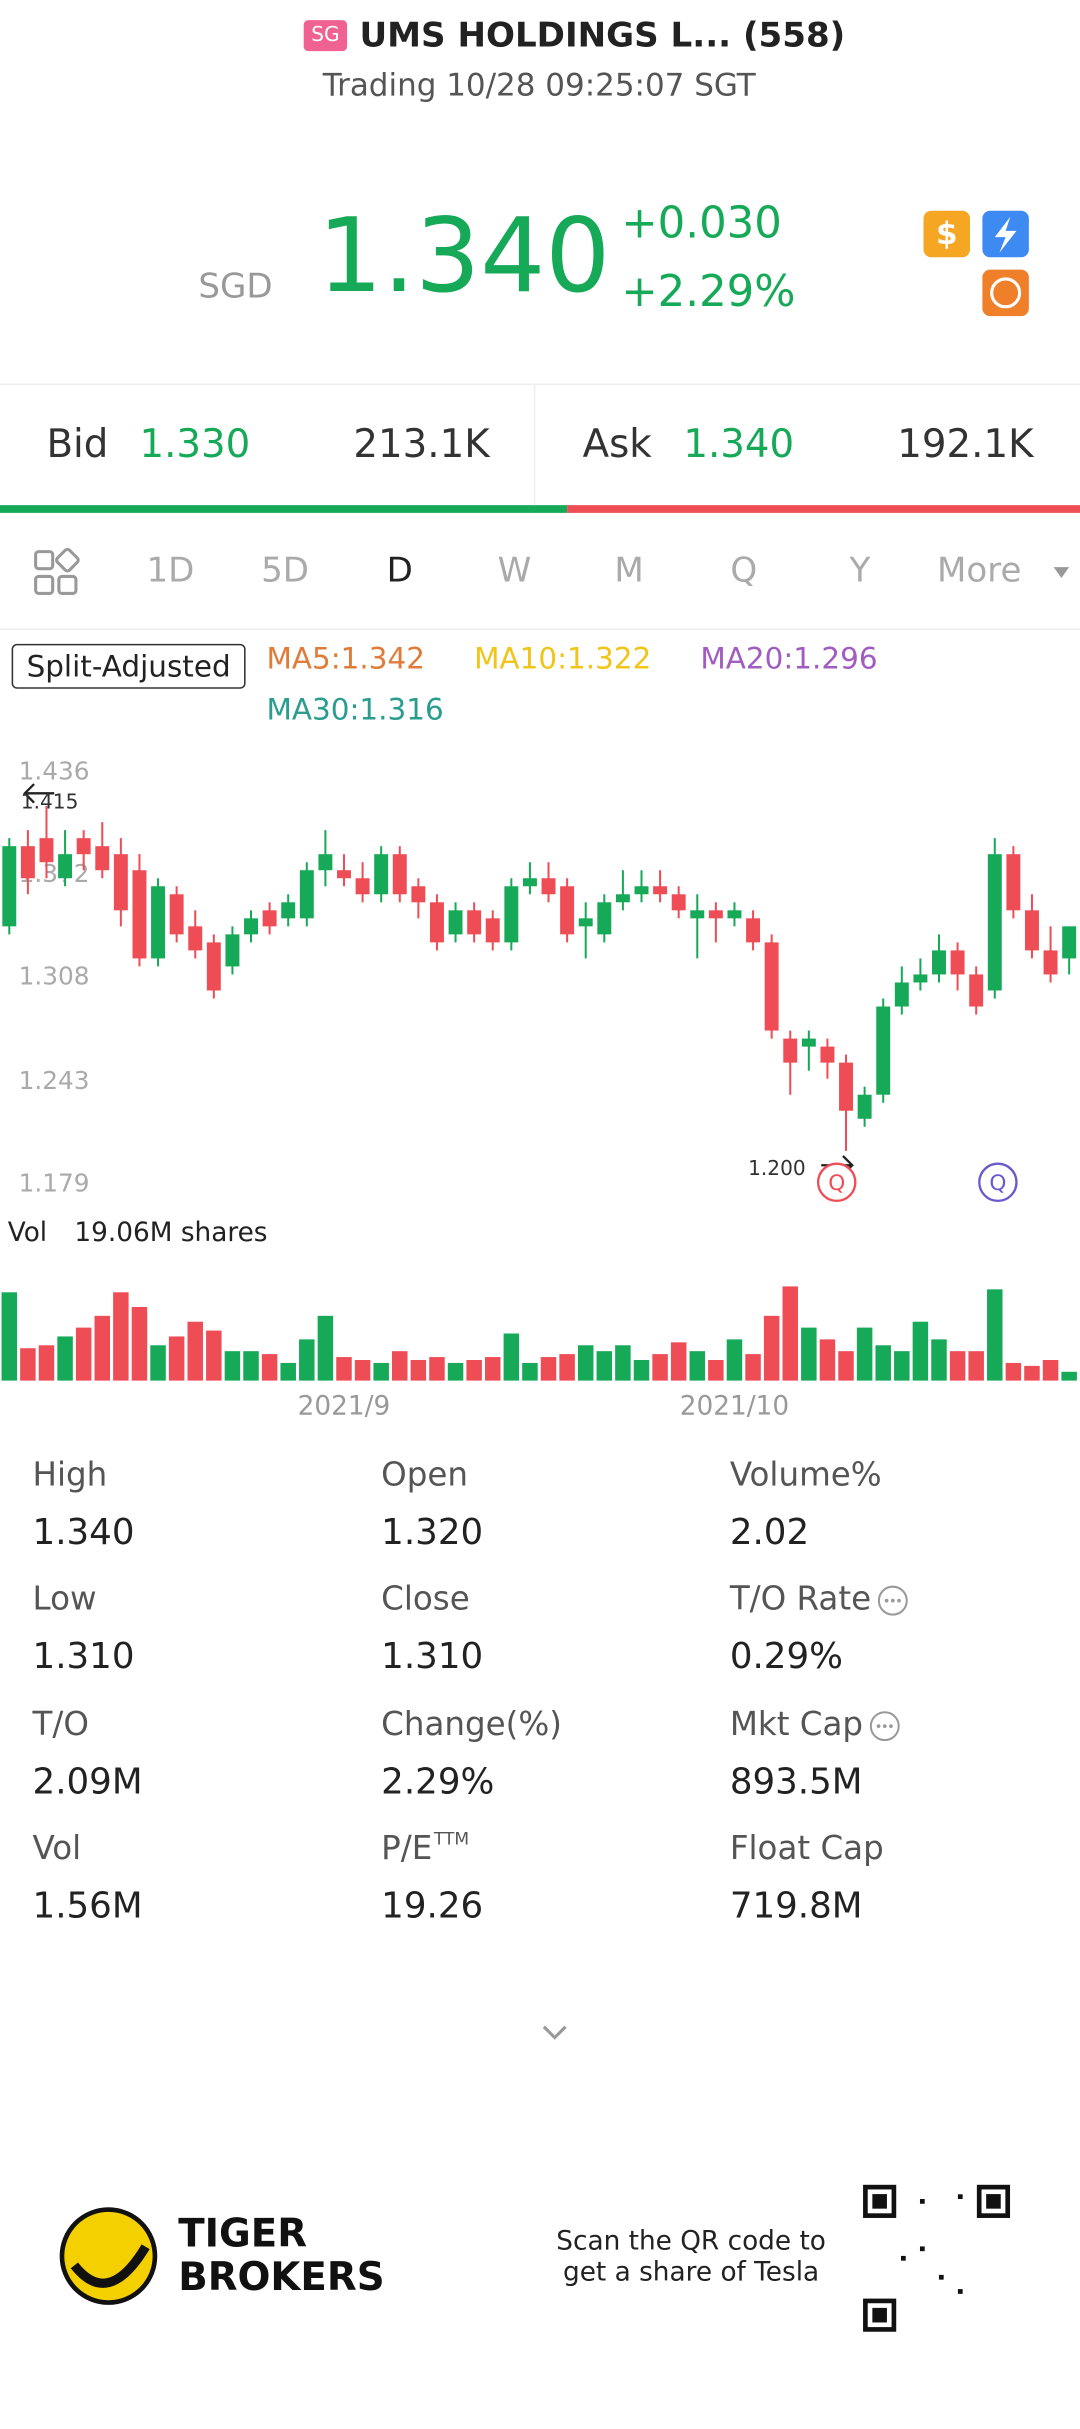 The height and width of the screenshot is (2429, 1080). Describe the element at coordinates (979, 570) in the screenshot. I see `period-tab: More` at that location.